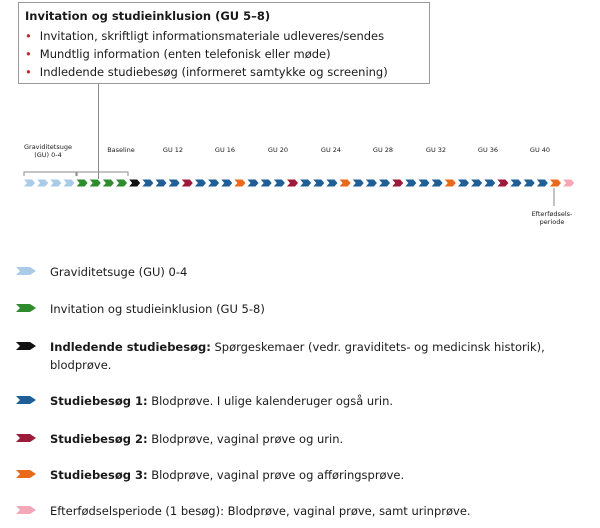 The image size is (600, 528). Describe the element at coordinates (135, 183) in the screenshot. I see `timeline-chevron-black` at that location.